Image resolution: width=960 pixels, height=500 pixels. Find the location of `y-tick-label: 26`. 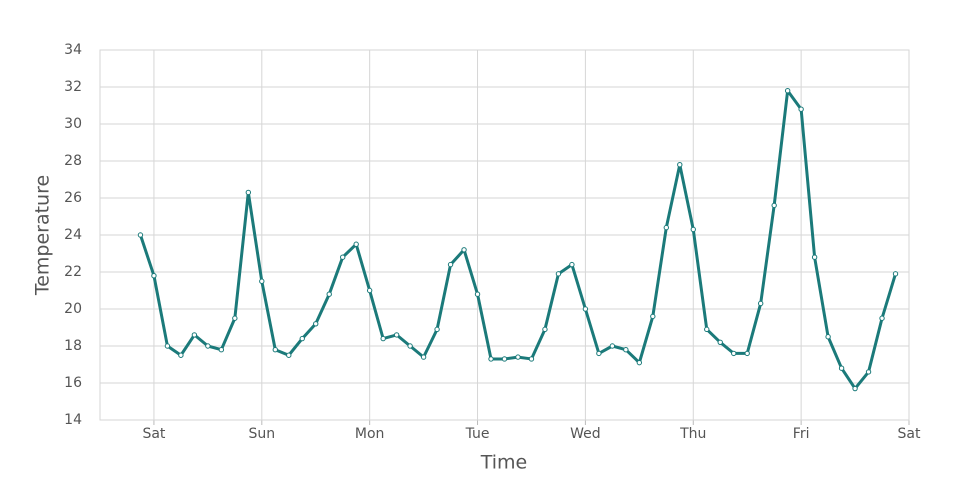

y-tick-label: 26 is located at coordinates (73, 198).